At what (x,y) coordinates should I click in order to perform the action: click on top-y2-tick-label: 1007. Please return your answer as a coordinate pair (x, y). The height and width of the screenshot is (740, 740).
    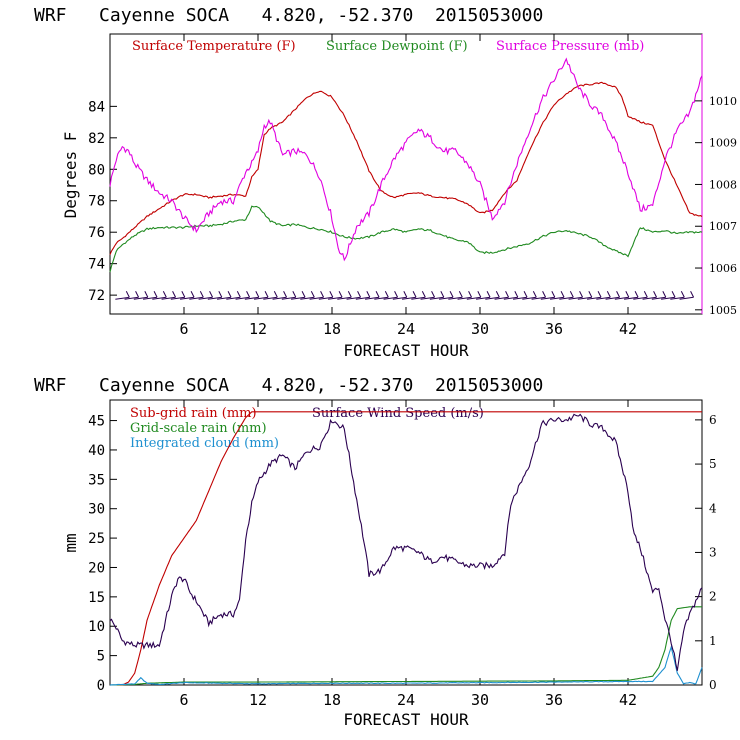
    Looking at the image, I should click on (723, 226).